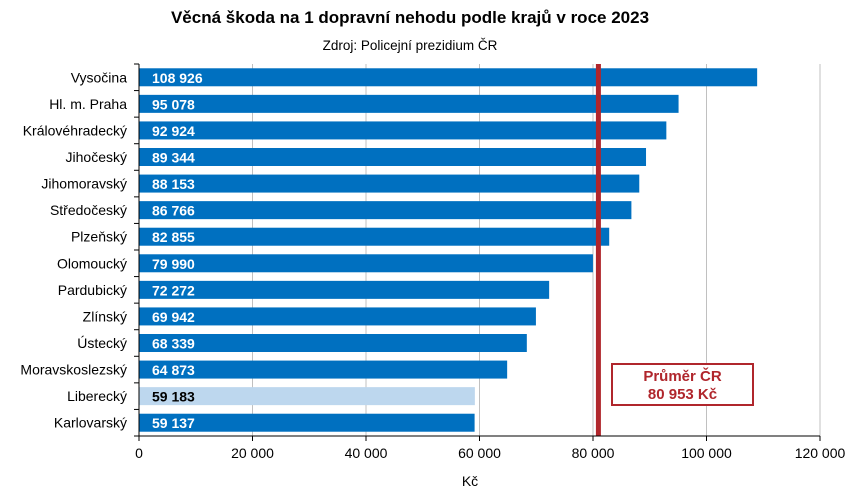 Image resolution: width=856 pixels, height=498 pixels. I want to click on category-label: Olomoucký, so click(92, 263).